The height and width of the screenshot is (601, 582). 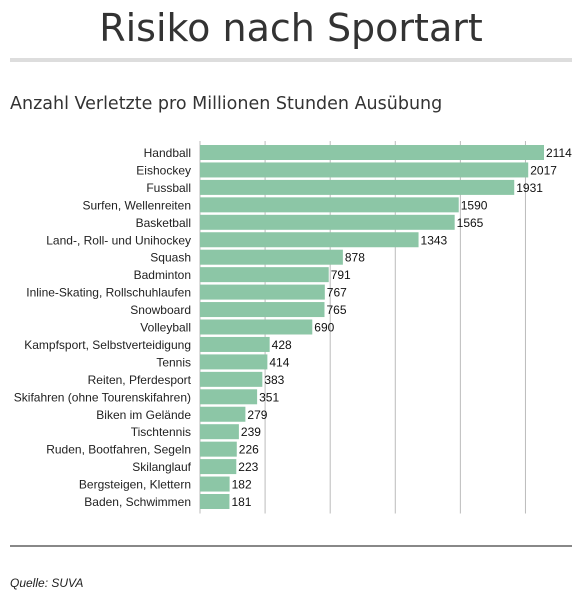 I want to click on data-label: 351, so click(x=269, y=397).